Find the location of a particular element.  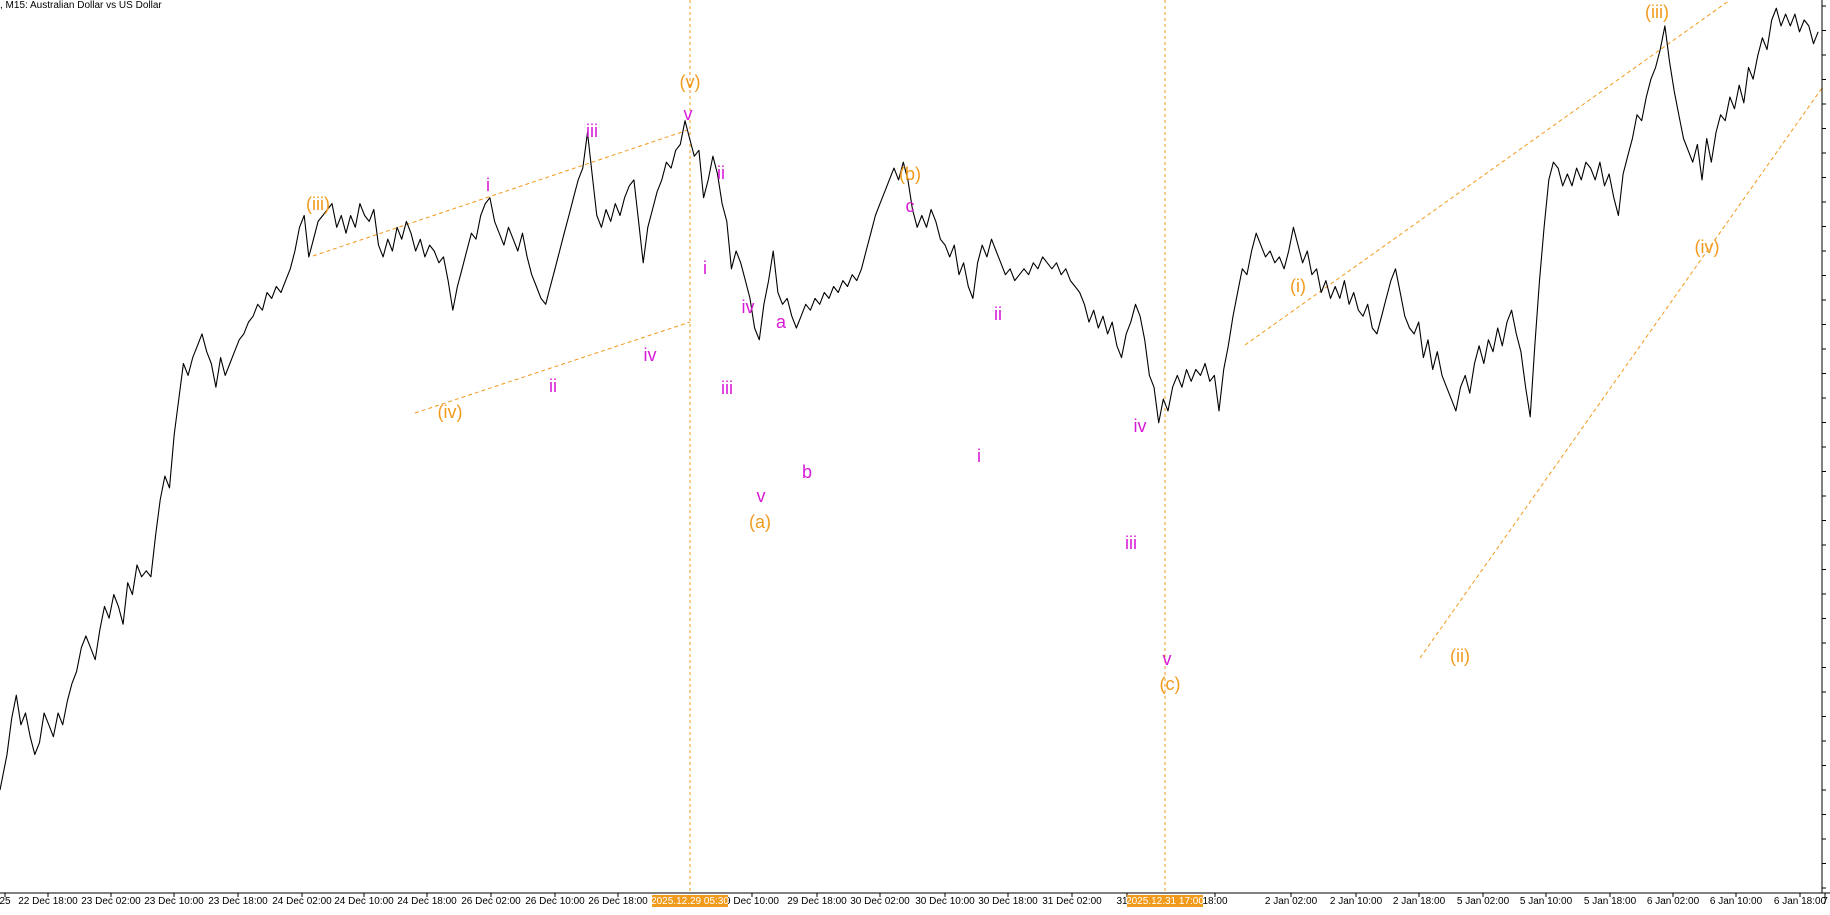

x-tick-label: 24 Dec 10:00 is located at coordinates (364, 901).